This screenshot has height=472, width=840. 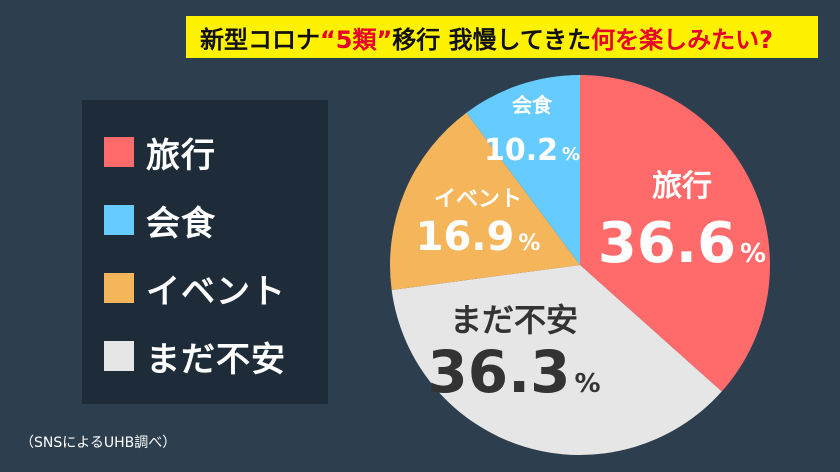 What do you see at coordinates (478, 237) in the screenshot?
I see `slice-value-event: 16.9%` at bounding box center [478, 237].